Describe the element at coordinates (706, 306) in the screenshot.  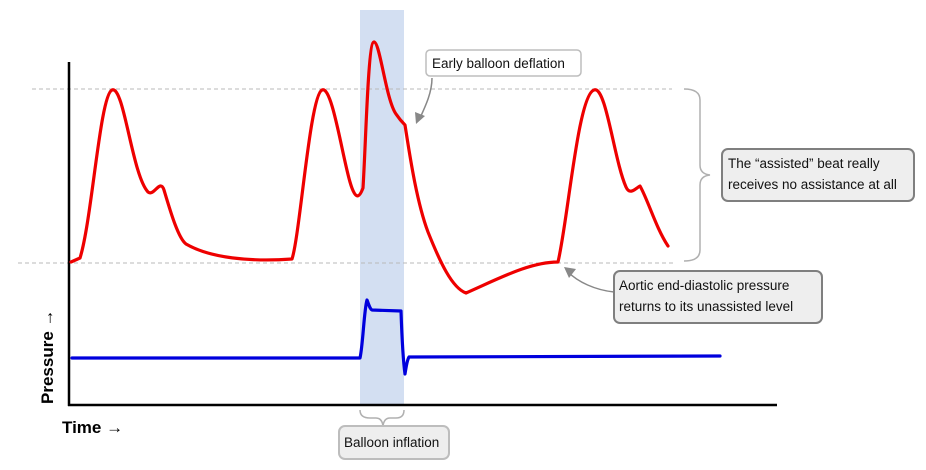
I see `svg-text:returns to its unassisted leve: returns to its unassisted level` at that location.